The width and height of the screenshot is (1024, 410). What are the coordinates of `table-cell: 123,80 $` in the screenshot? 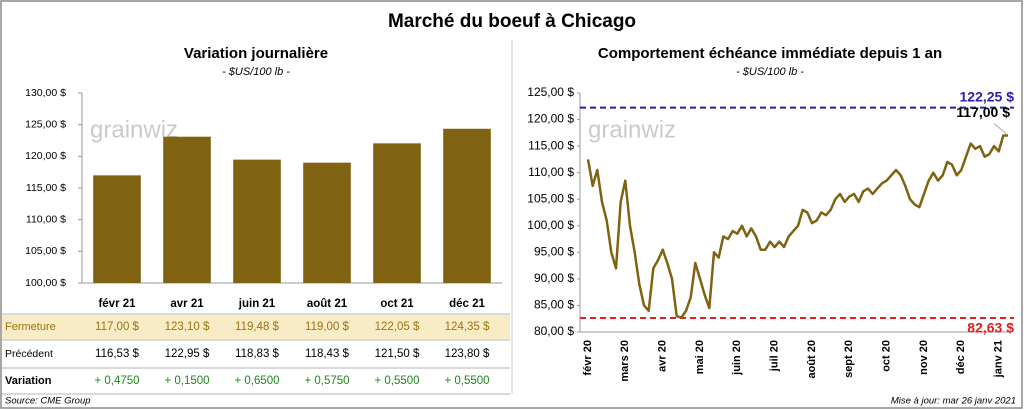 It's located at (467, 354).